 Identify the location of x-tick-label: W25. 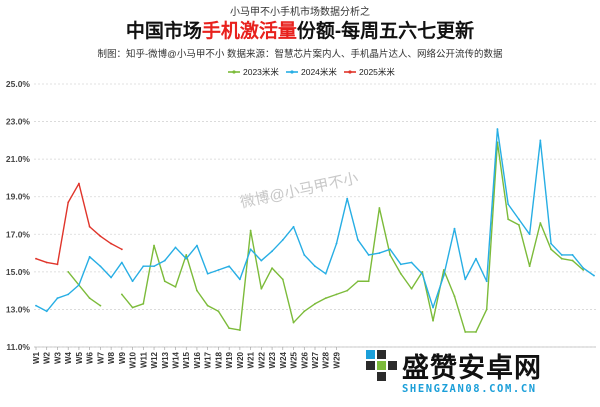
(294, 359).